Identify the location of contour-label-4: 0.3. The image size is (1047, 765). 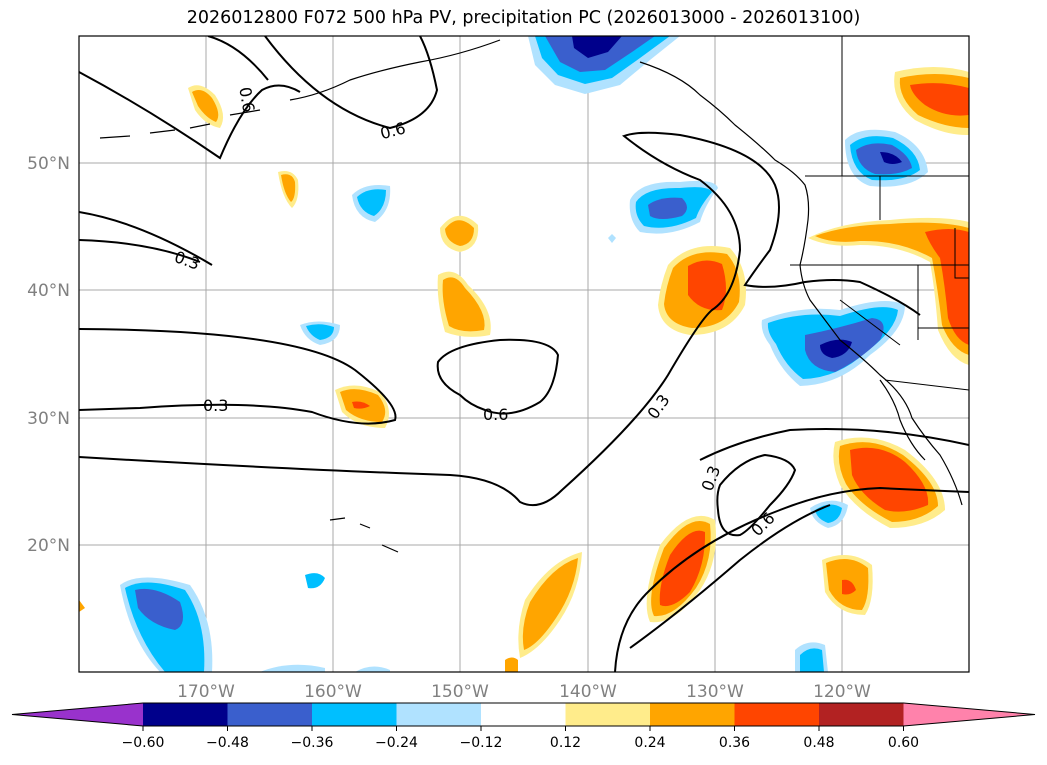
(215, 405).